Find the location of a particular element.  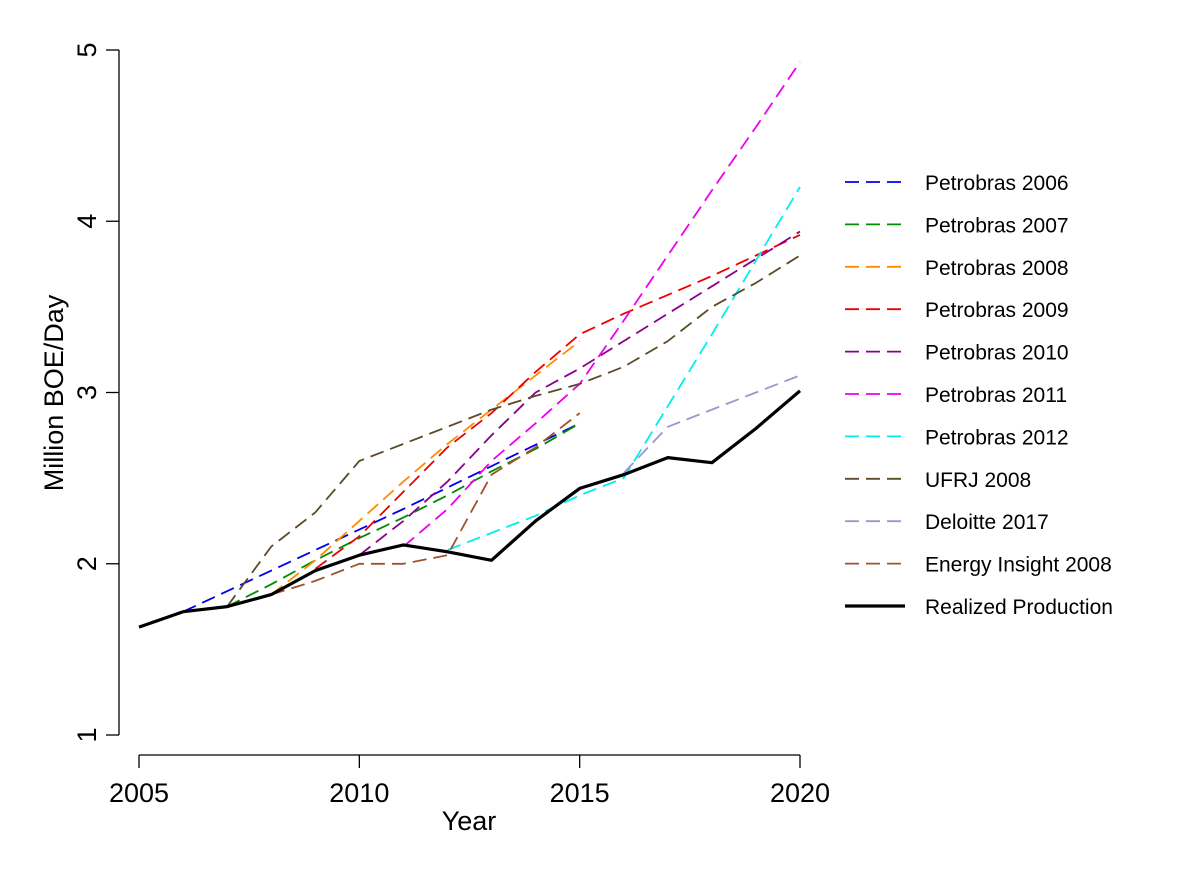

legend-label: Deloitte 2017 is located at coordinates (987, 522).